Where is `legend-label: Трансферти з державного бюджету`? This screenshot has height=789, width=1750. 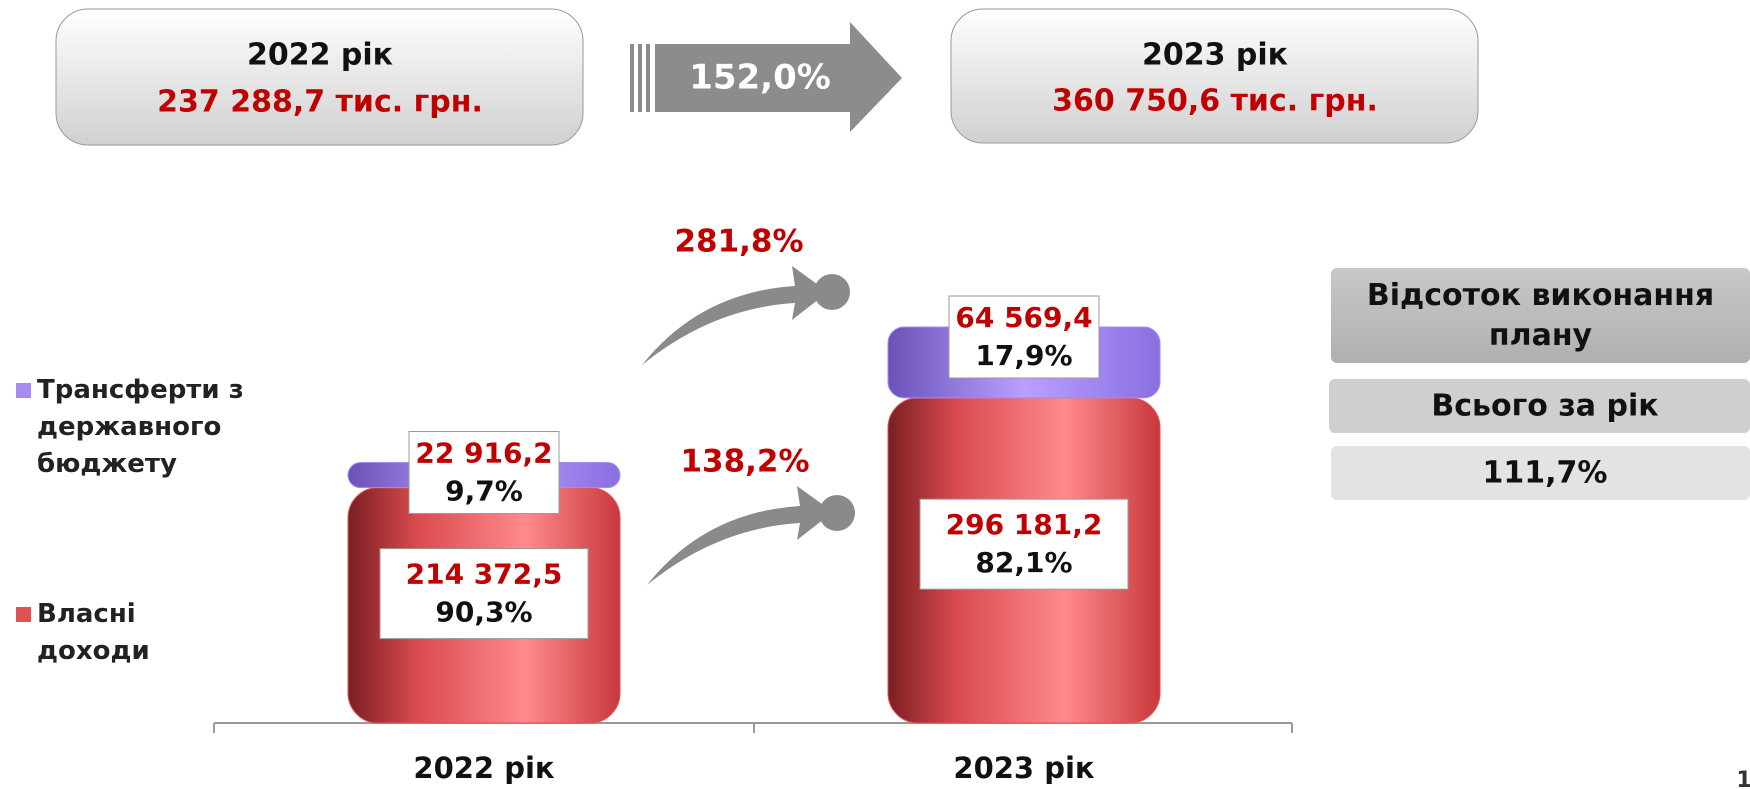
legend-label: Трансферти з державного бюджету is located at coordinates (140, 427).